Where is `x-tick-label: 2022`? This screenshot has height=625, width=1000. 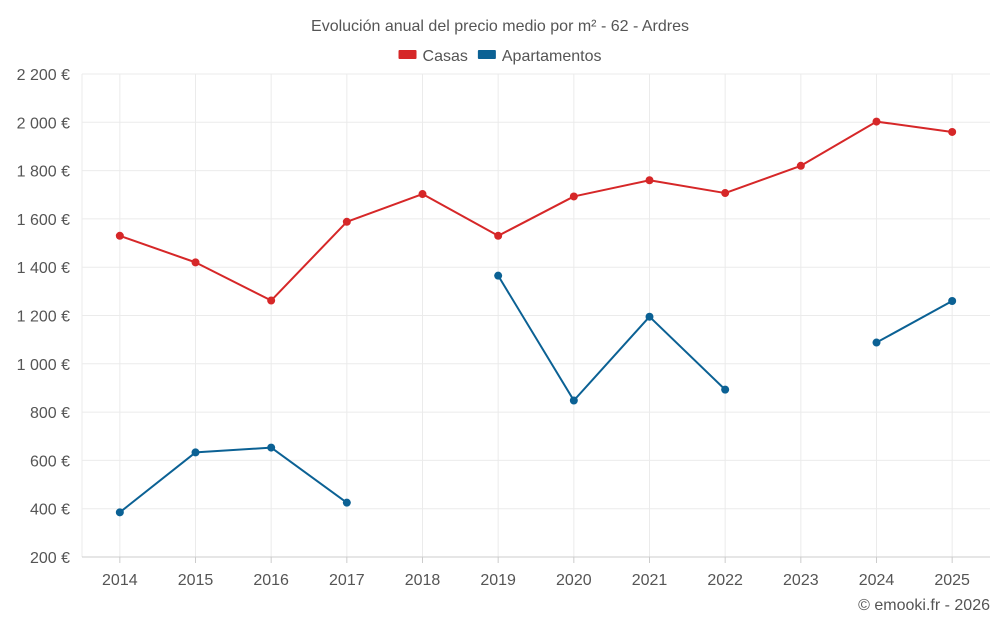
x-tick-label: 2022 is located at coordinates (725, 580).